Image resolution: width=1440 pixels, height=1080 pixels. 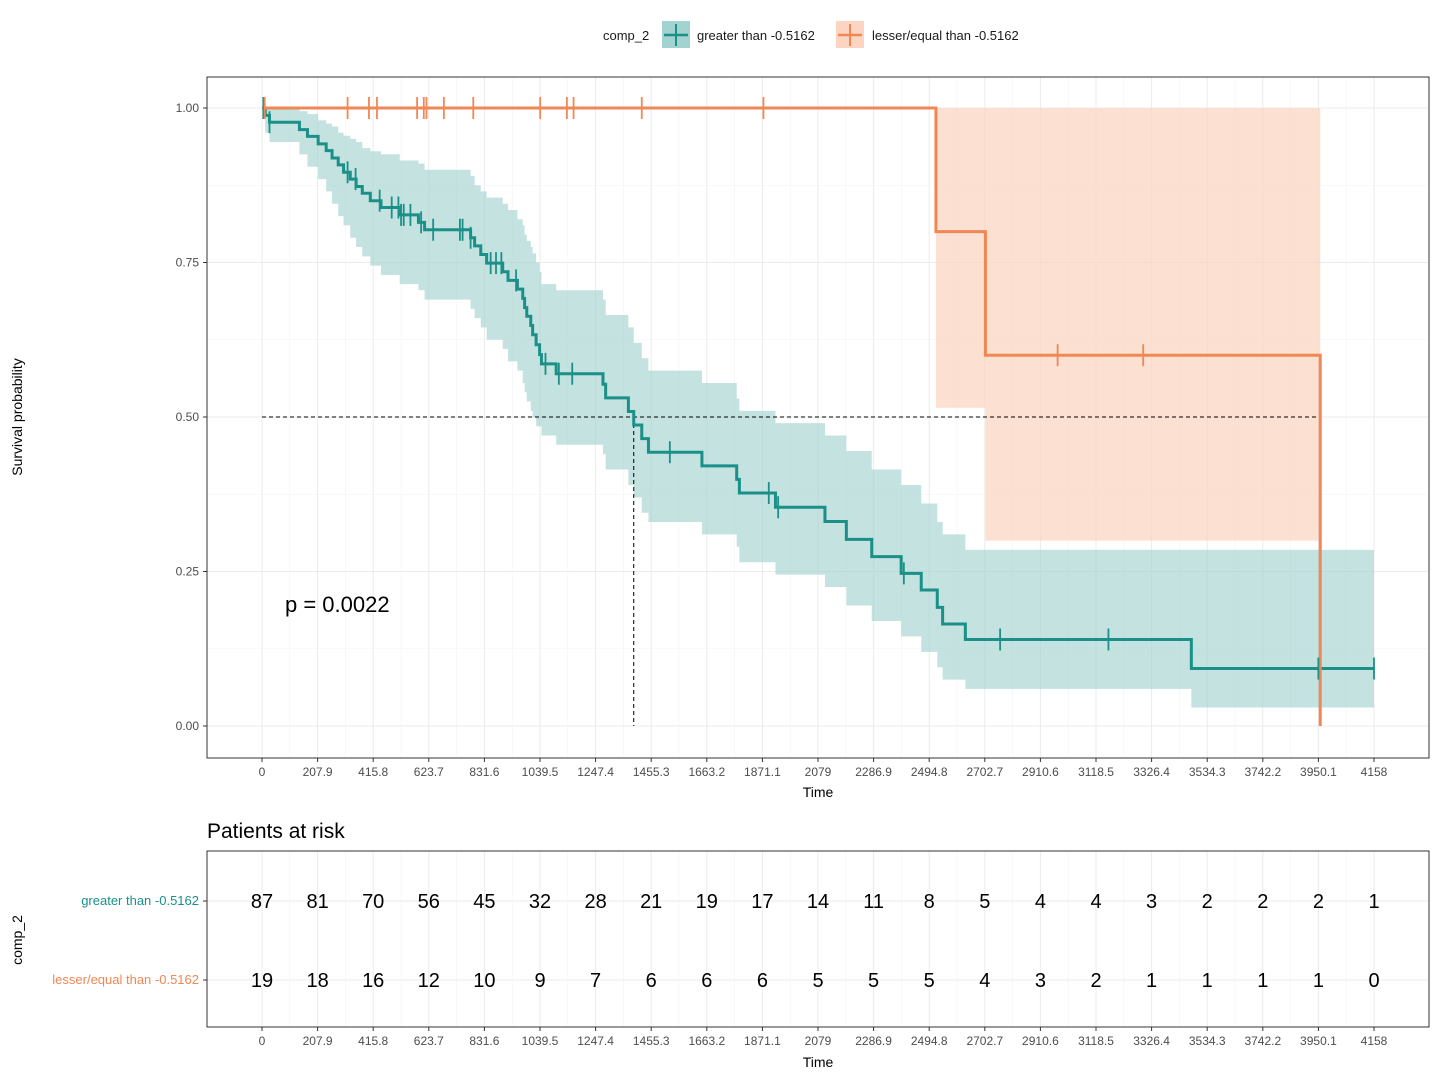 I want to click on y-tick-label: 0.25, so click(x=188, y=572).